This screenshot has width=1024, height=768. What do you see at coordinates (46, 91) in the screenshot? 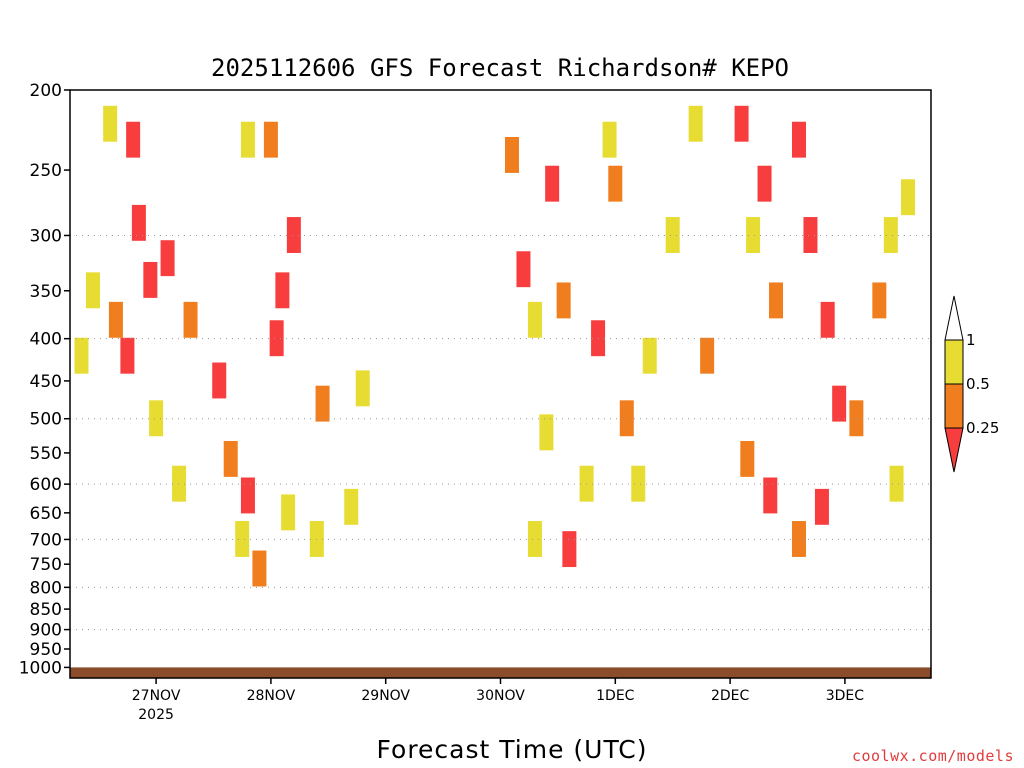
I see `y-tick-label: 200` at bounding box center [46, 91].